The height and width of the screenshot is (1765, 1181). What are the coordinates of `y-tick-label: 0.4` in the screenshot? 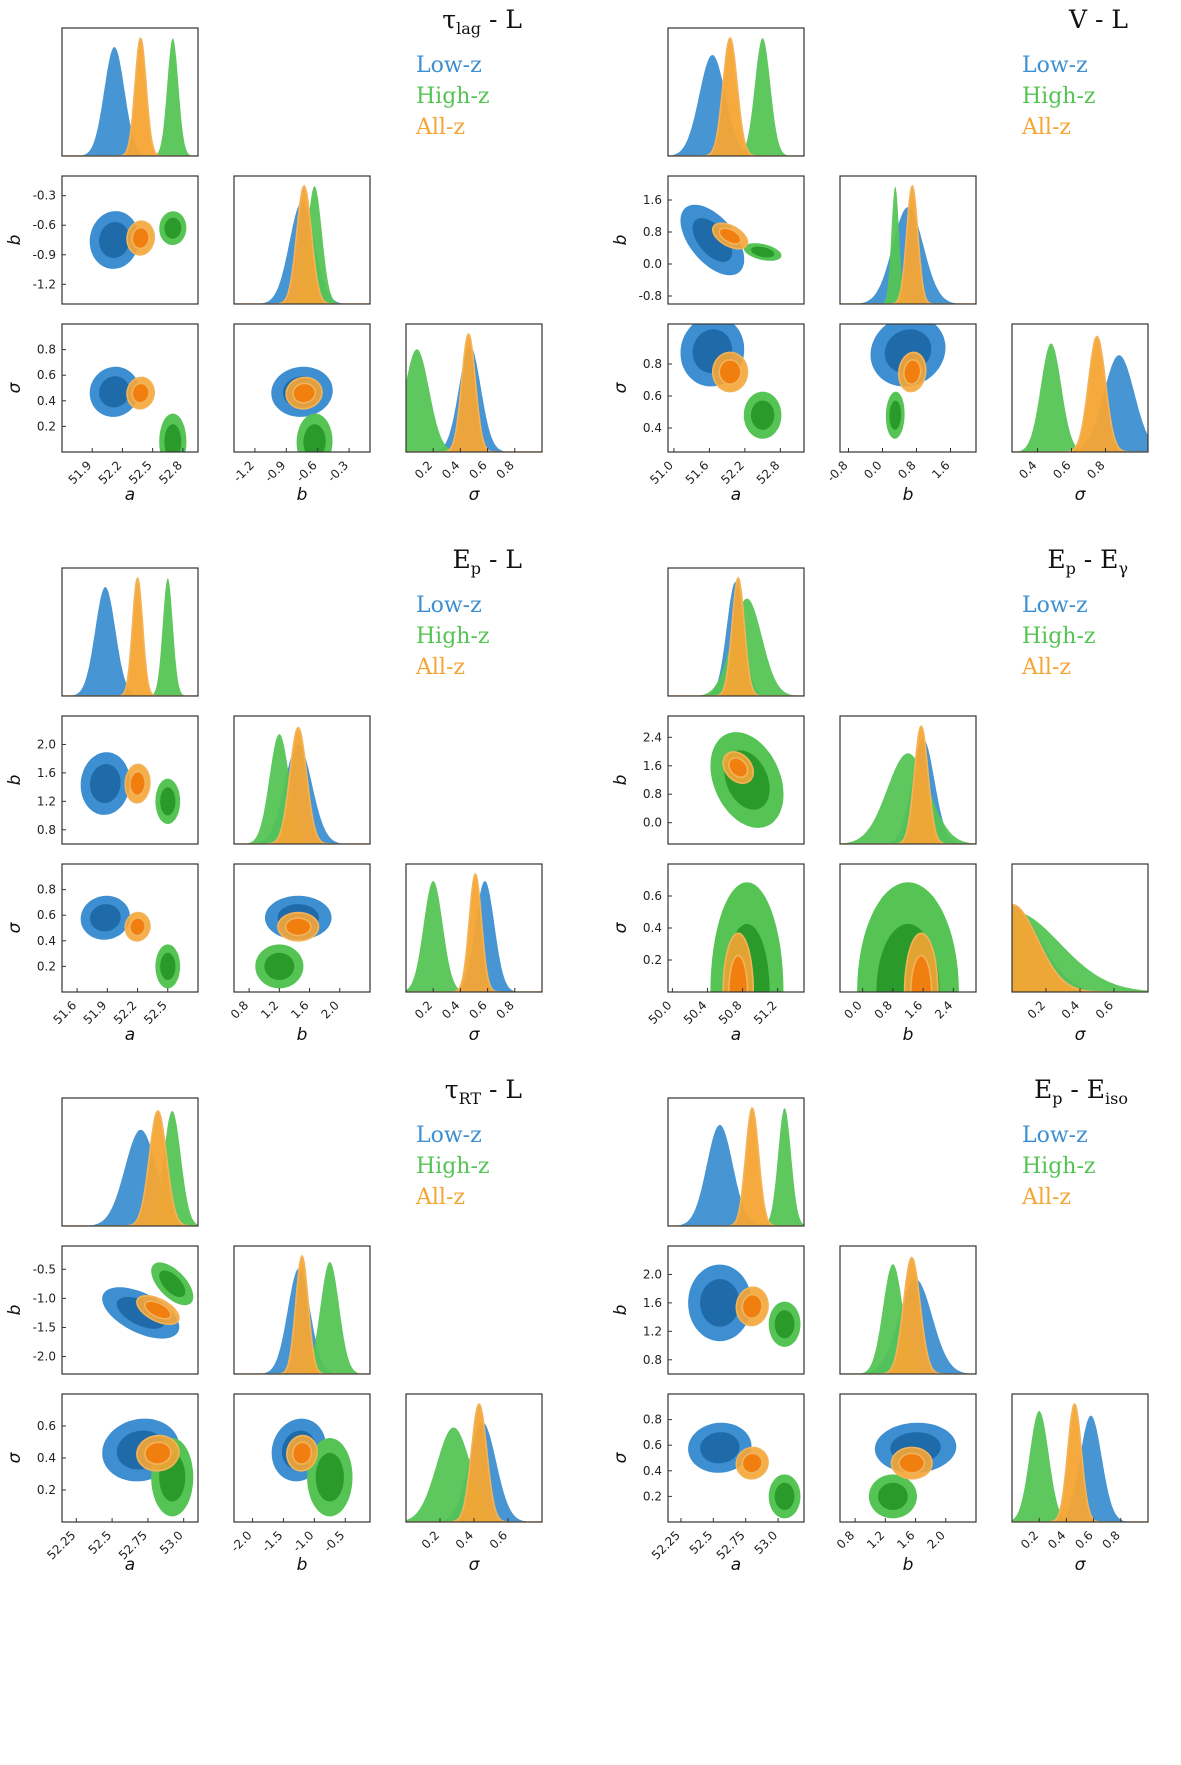 It's located at (652, 928).